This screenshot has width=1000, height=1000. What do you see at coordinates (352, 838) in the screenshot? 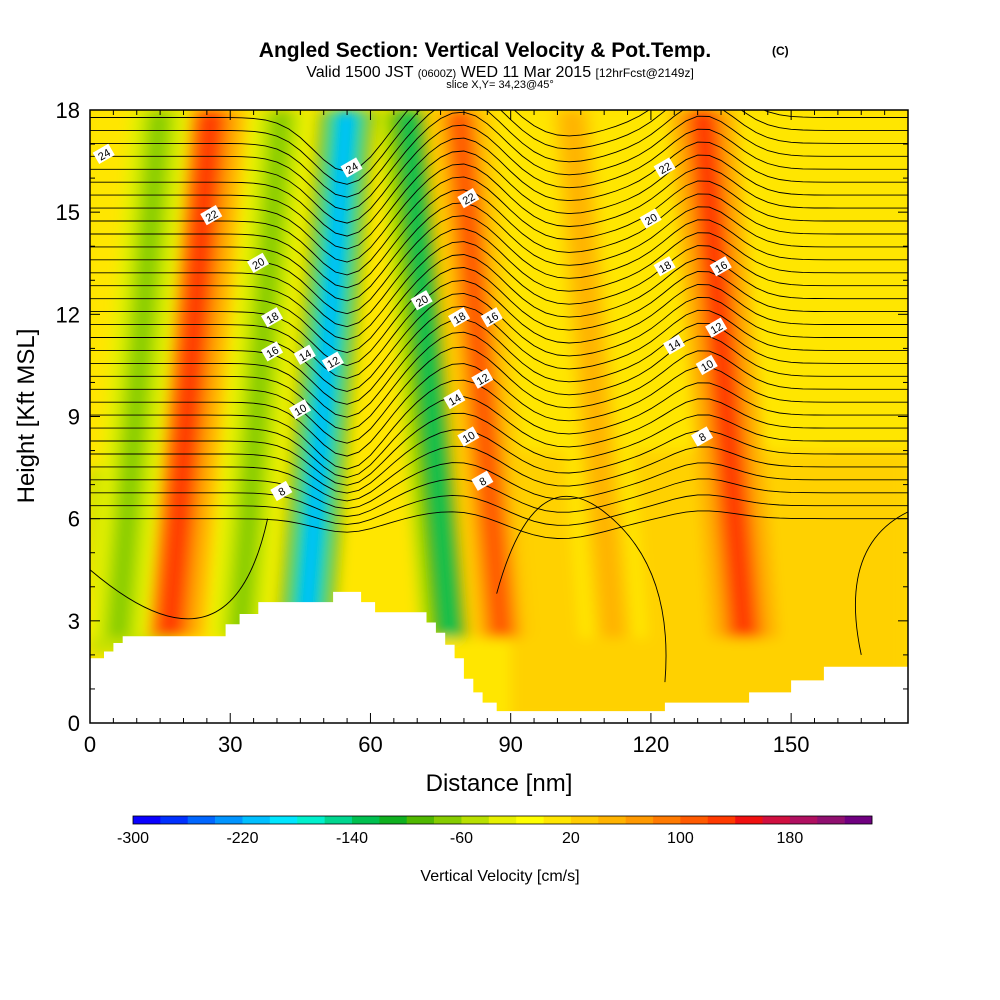
I see `colorbar-tick-label: -140` at bounding box center [352, 838].